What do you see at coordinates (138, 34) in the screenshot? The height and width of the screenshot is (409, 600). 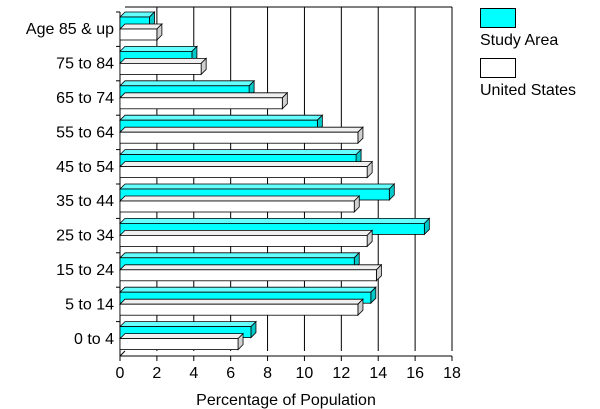 I see `bar-united-states-age-85-up` at bounding box center [138, 34].